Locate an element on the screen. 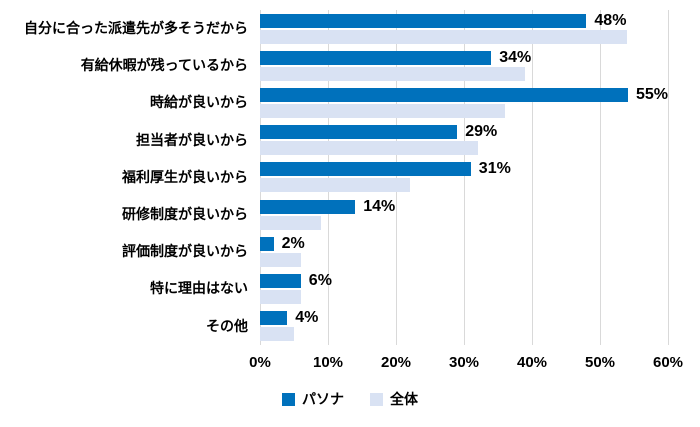 This screenshot has height=427, width=700. bar-group: 31% is located at coordinates (464, 177).